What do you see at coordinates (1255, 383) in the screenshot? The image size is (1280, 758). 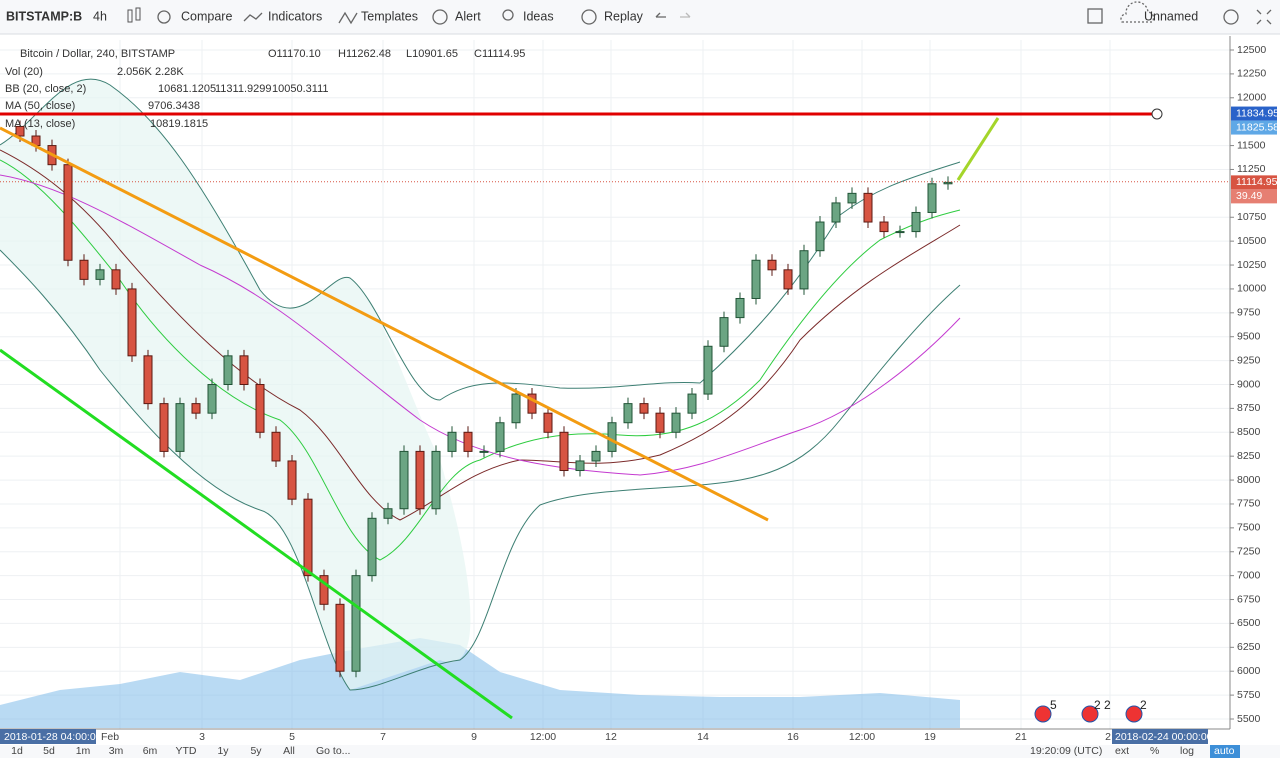 I see `price-axis` at bounding box center [1255, 383].